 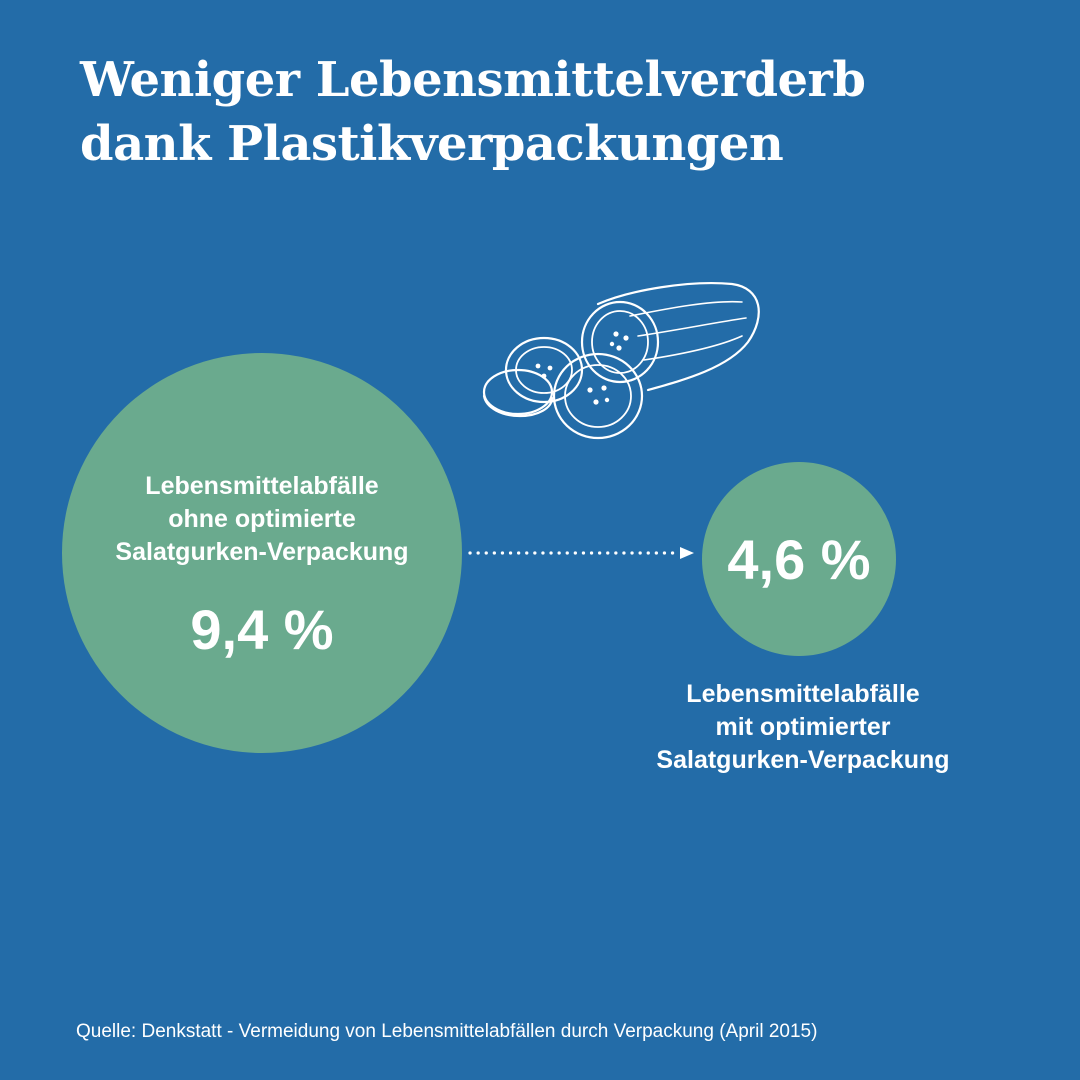 What do you see at coordinates (621, 361) in the screenshot?
I see `cucumber-slices-icon` at bounding box center [621, 361].